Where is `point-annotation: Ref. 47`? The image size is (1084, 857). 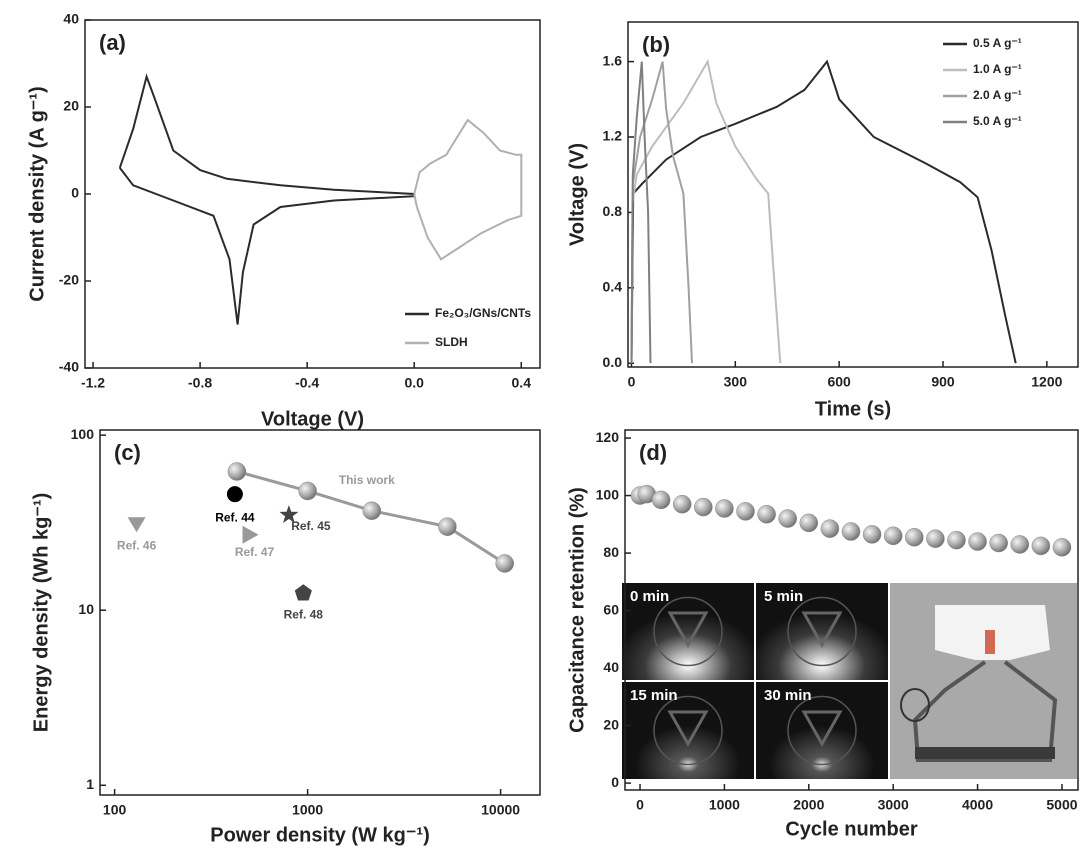 point-annotation: Ref. 47 is located at coordinates (255, 552).